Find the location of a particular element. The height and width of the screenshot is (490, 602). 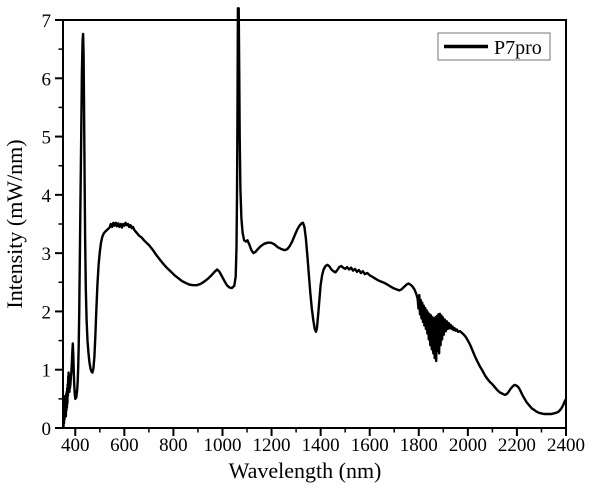

x-tick-label: 400 is located at coordinates (75, 445).